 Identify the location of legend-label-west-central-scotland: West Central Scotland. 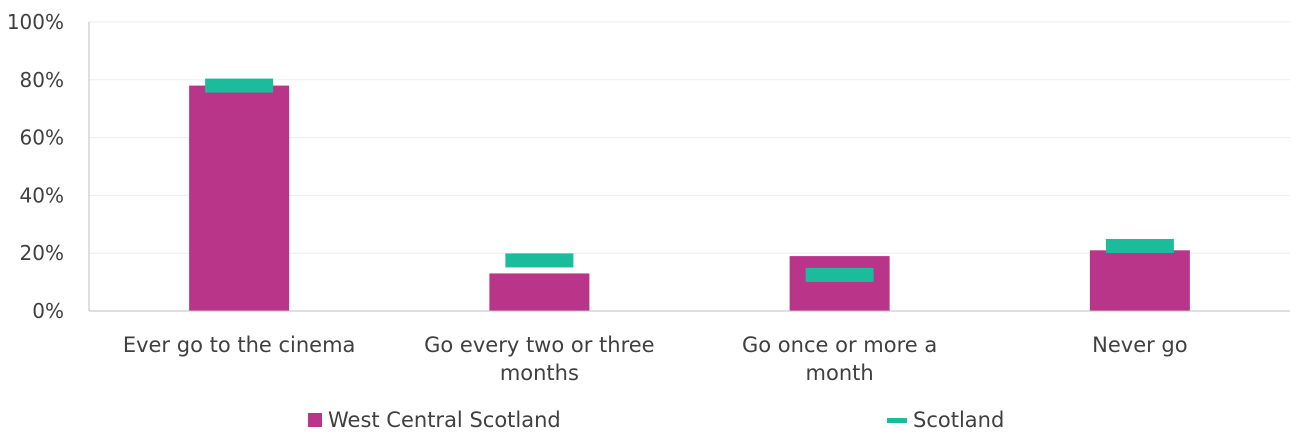
(444, 420).